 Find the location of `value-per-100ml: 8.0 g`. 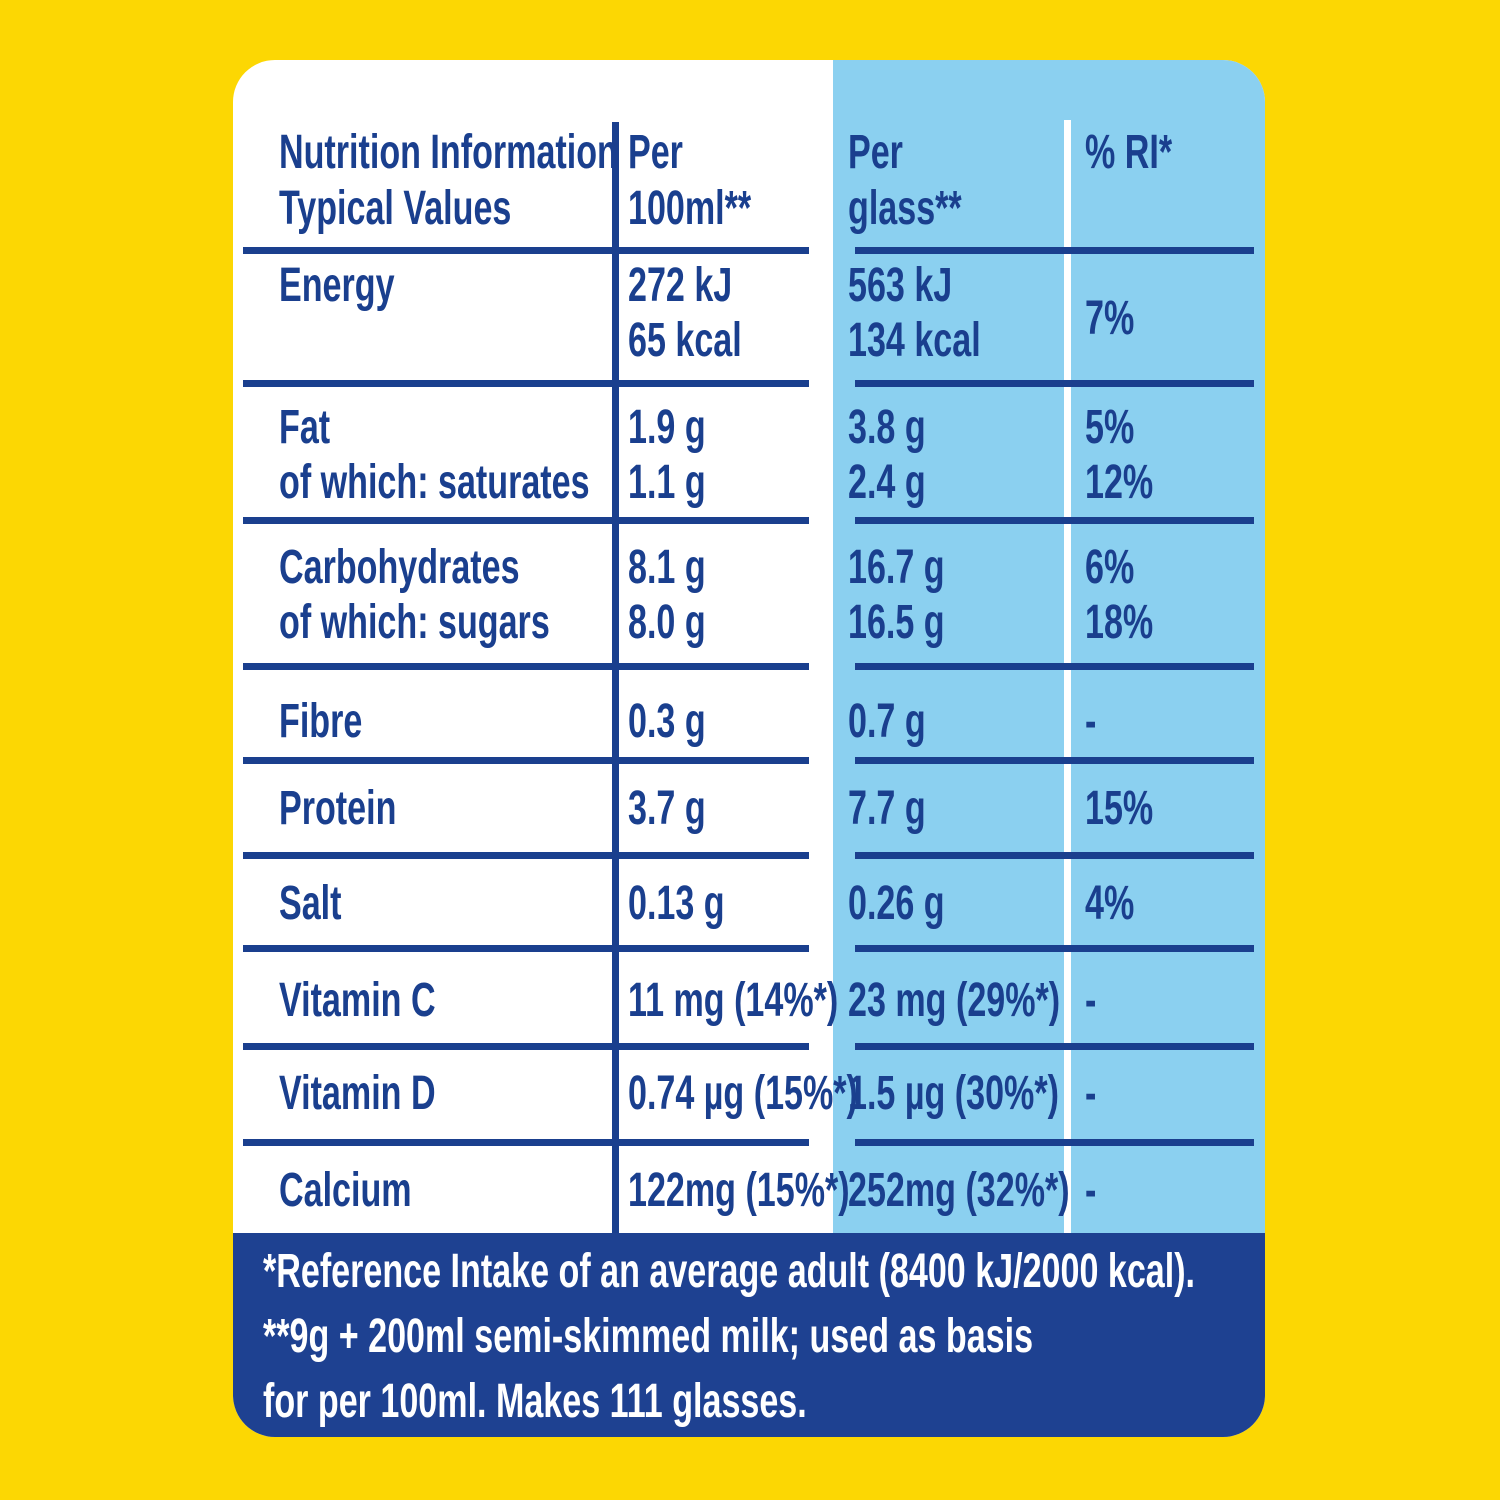

value-per-100ml: 8.0 g is located at coordinates (667, 622).